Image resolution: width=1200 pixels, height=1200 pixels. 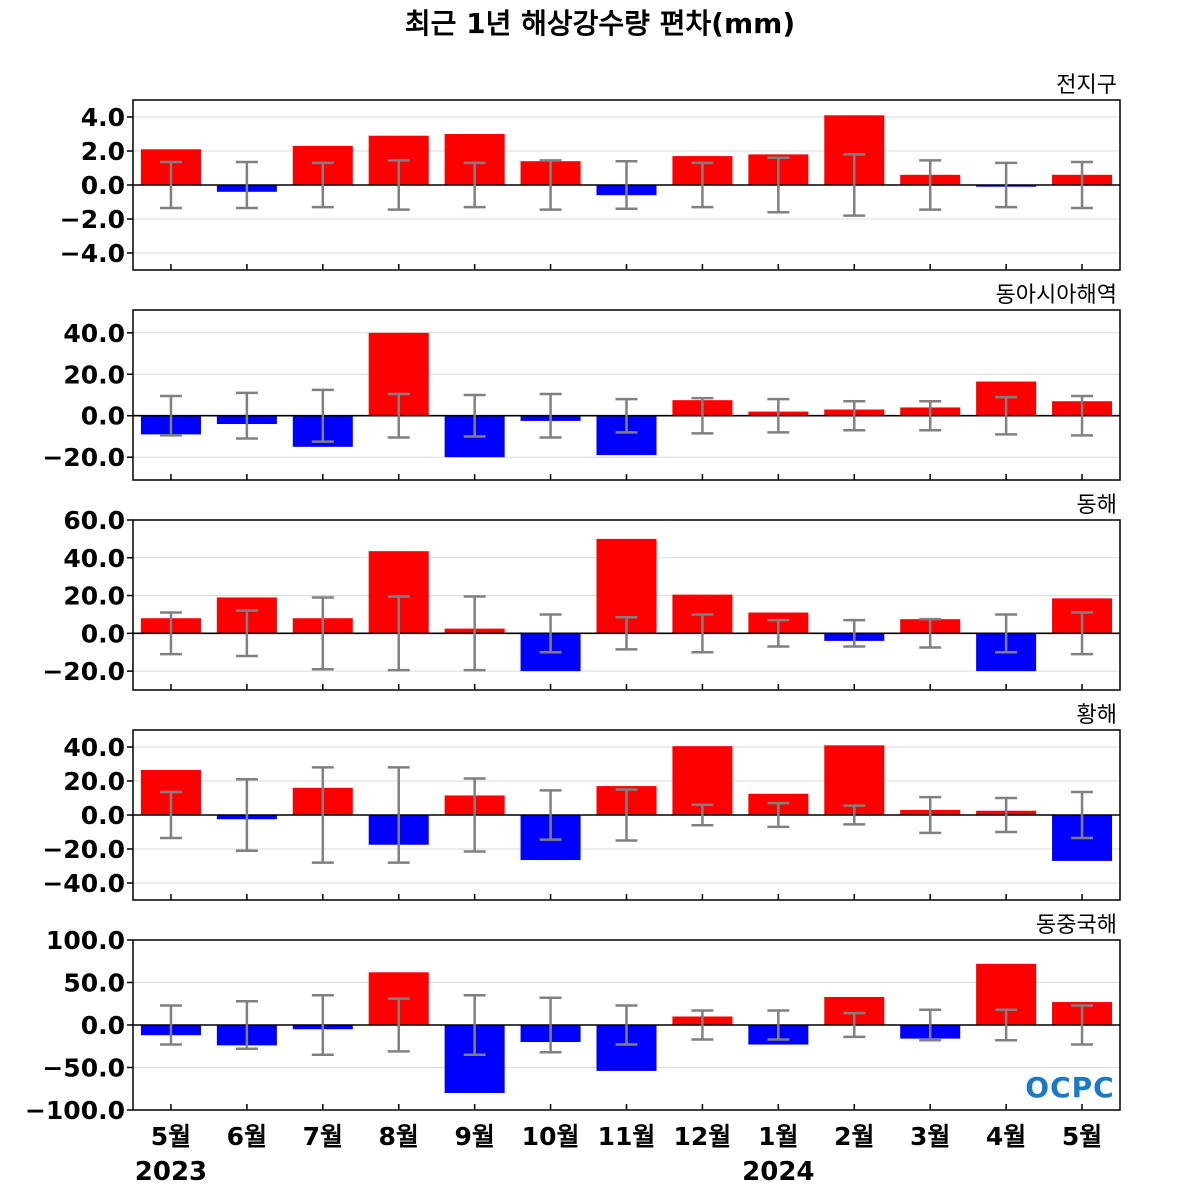 I want to click on panel-title: 동아시아해역, so click(x=1056, y=295).